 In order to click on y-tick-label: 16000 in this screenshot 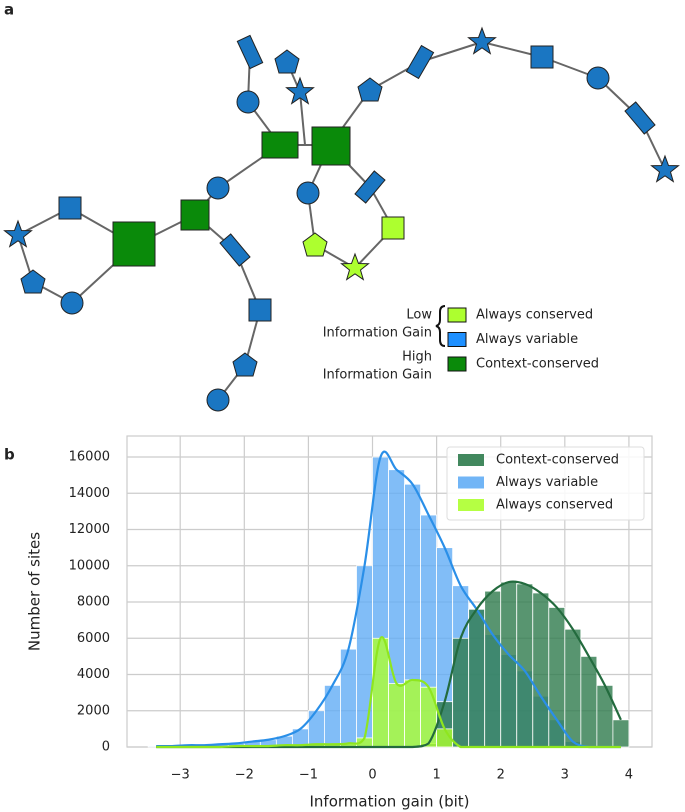, I will do `click(89, 457)`.